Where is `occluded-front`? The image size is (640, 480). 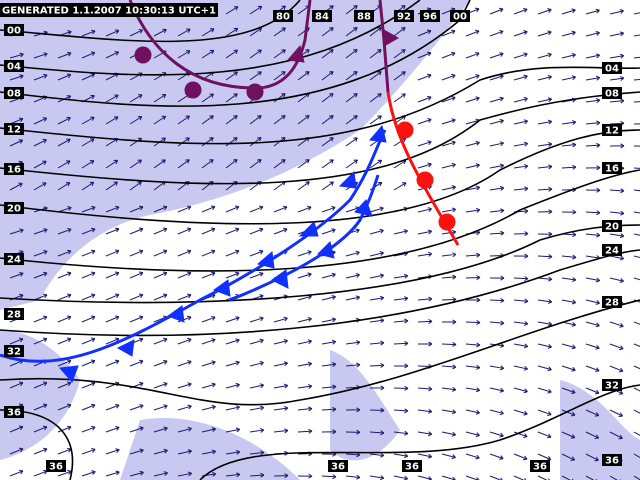 occluded-front is located at coordinates (264, 50).